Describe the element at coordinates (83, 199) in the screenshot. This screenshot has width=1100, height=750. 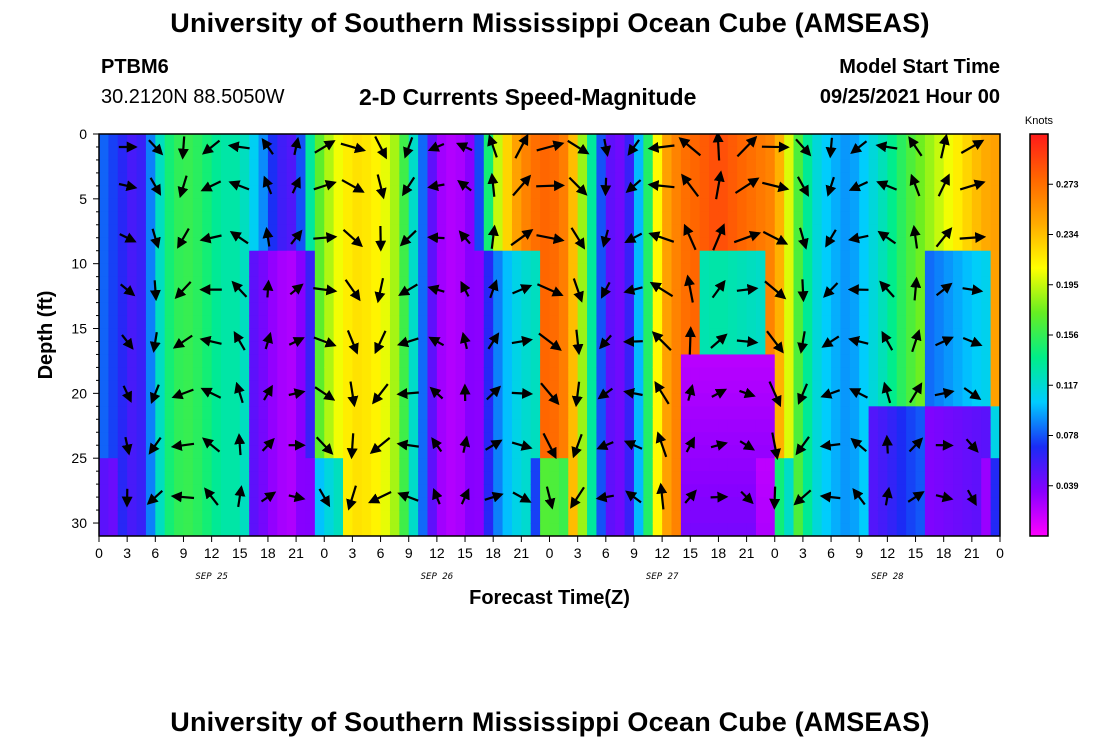
I see `y-tick-label: 5` at that location.